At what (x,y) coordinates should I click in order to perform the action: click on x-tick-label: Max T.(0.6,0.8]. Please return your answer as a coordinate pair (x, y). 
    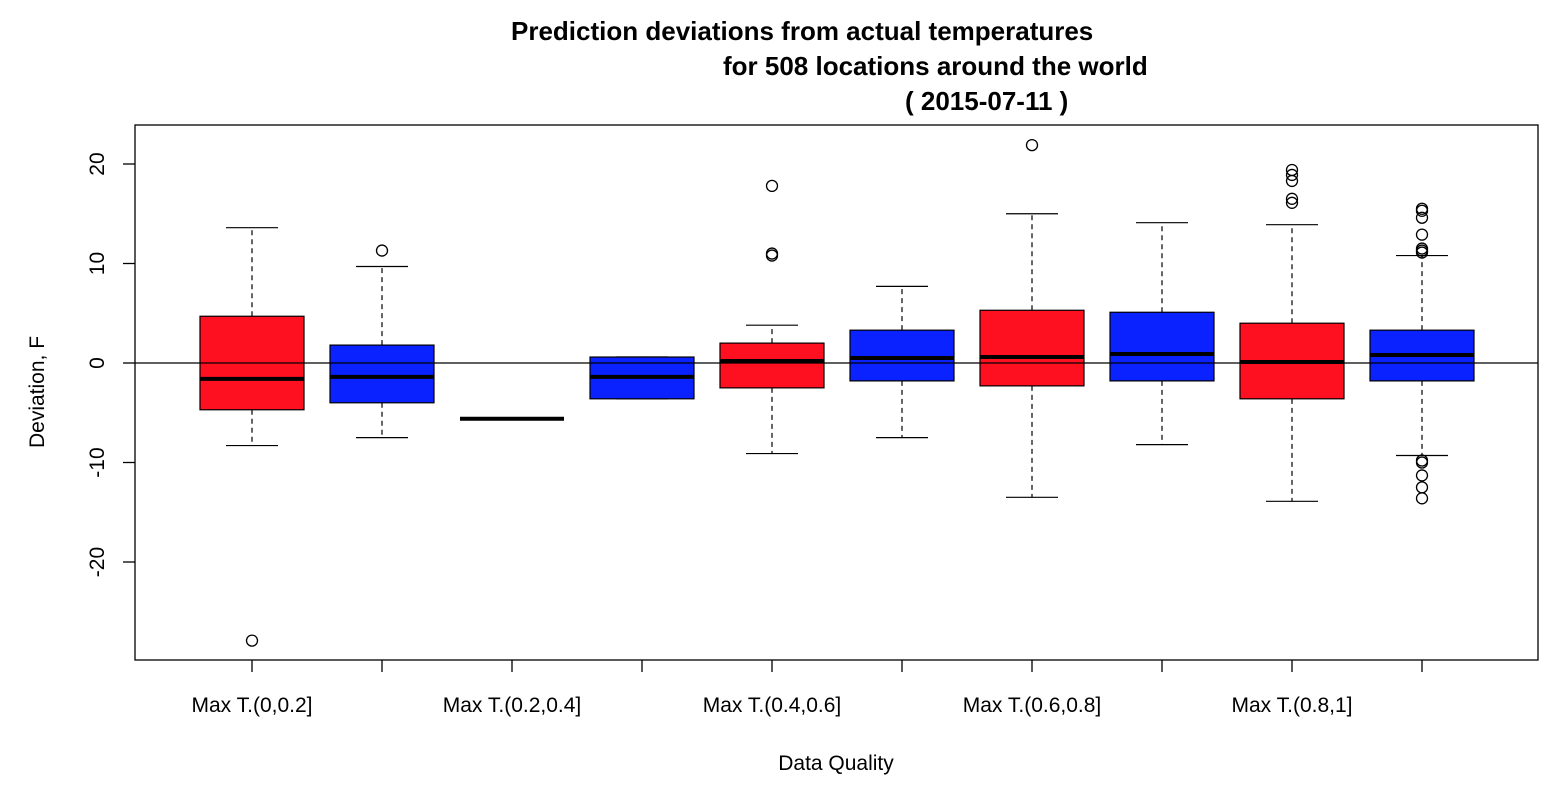
    Looking at the image, I should click on (1032, 705).